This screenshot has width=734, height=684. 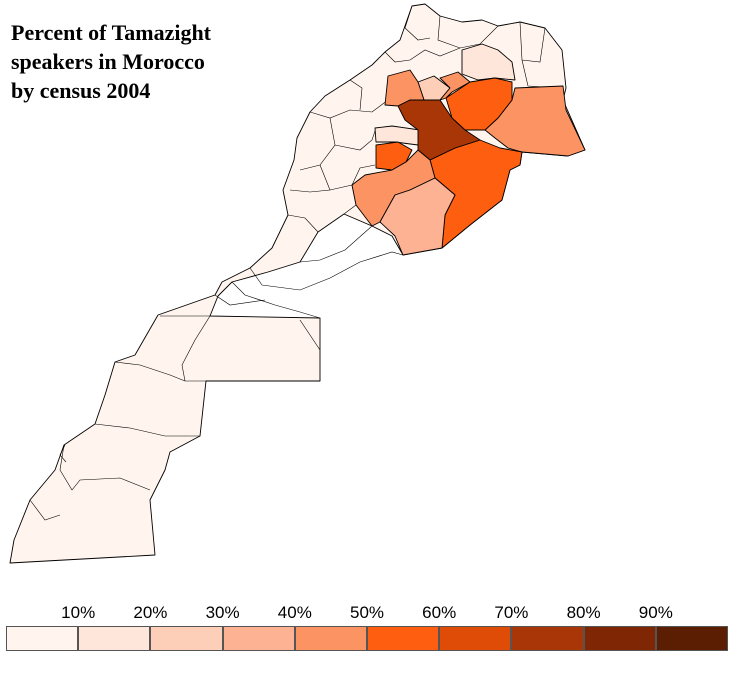 What do you see at coordinates (583, 612) in the screenshot?
I see `legend-tick-label: 80%` at bounding box center [583, 612].